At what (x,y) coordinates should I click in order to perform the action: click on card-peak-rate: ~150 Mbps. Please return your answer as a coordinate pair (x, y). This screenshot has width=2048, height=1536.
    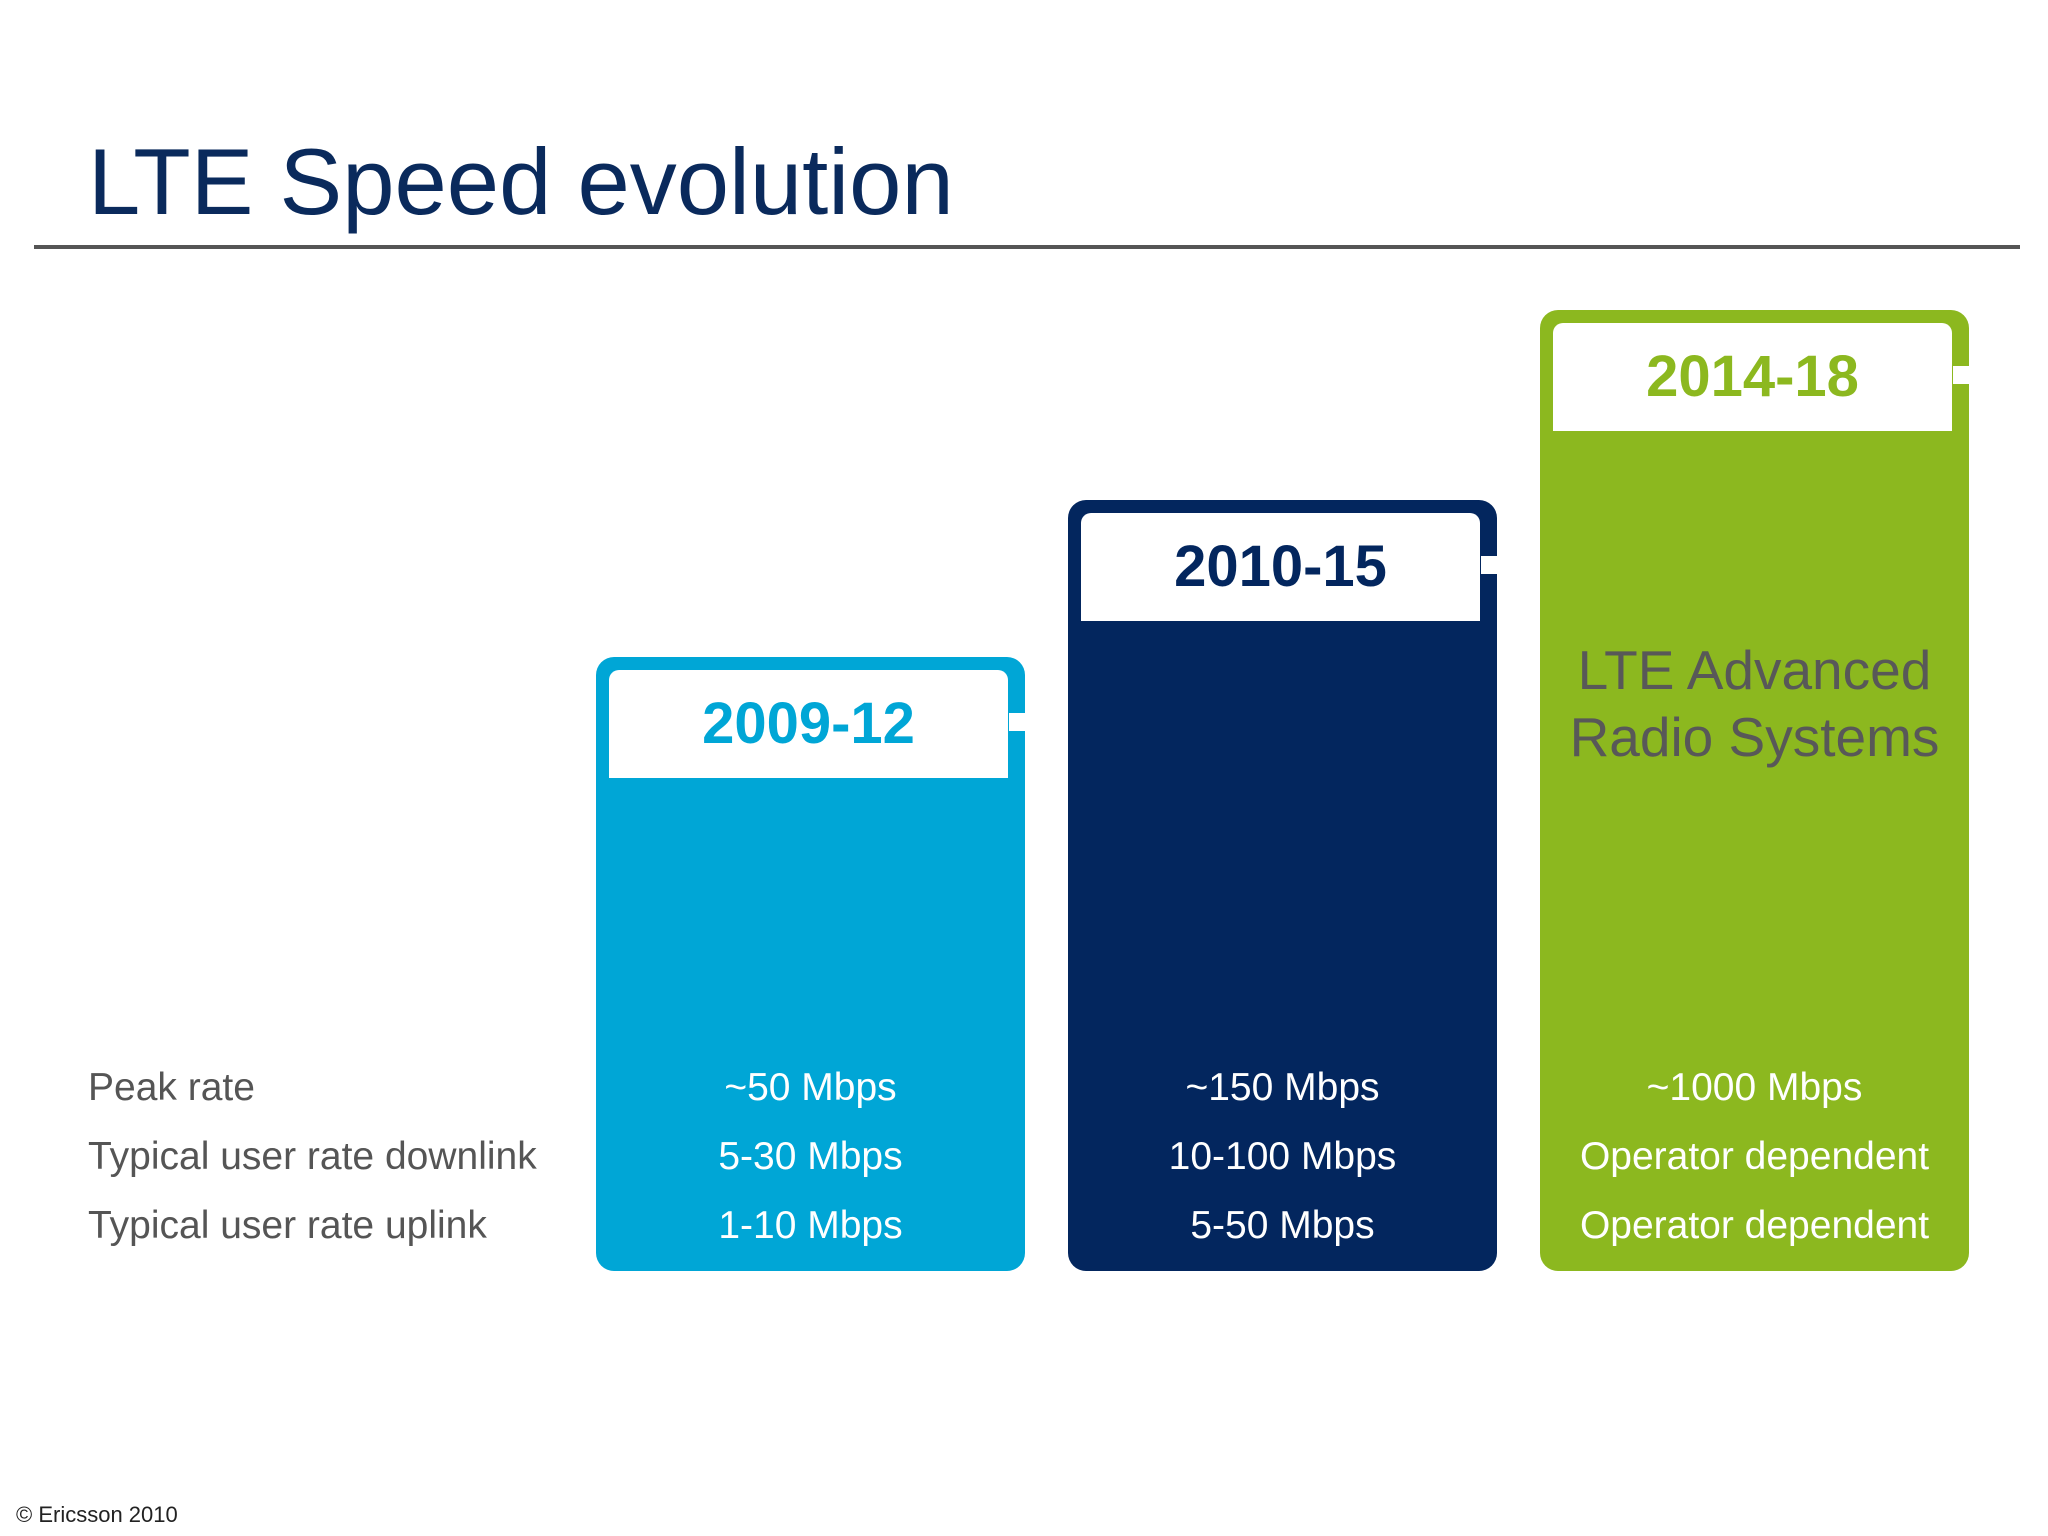
    Looking at the image, I should click on (1282, 1087).